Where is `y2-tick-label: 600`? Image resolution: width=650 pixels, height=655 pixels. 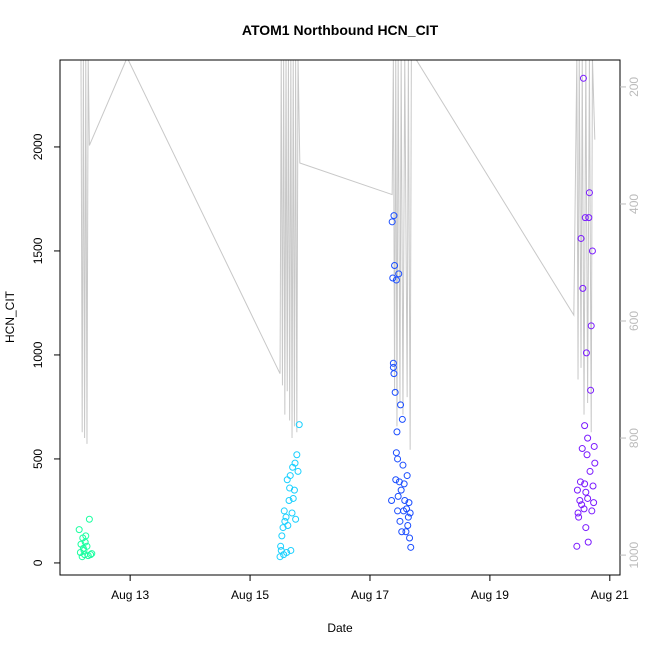
y2-tick-label: 600 is located at coordinates (634, 321).